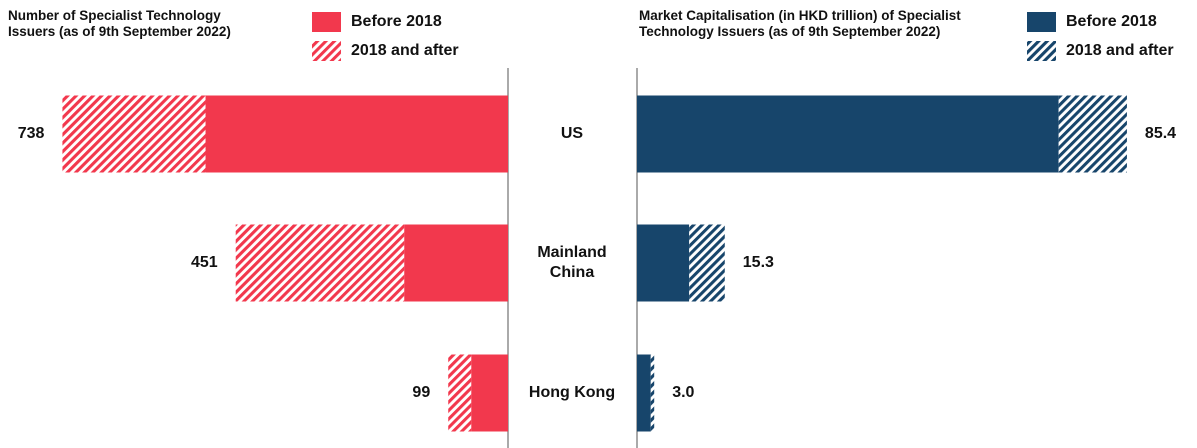 This screenshot has width=1197, height=448. What do you see at coordinates (683, 392) in the screenshot?
I see `data-label: 3.0` at bounding box center [683, 392].